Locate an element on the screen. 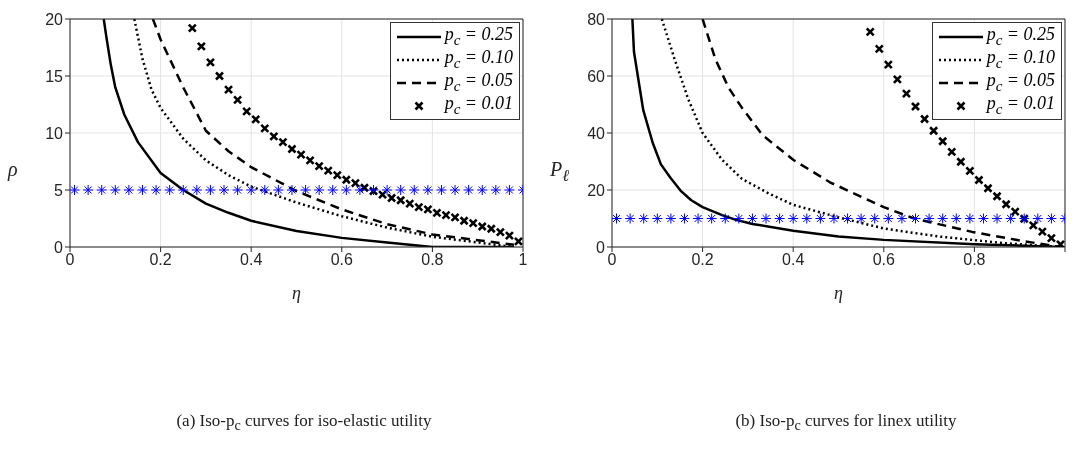 The image size is (1084, 454). x-tick-label: 1 is located at coordinates (523, 260).